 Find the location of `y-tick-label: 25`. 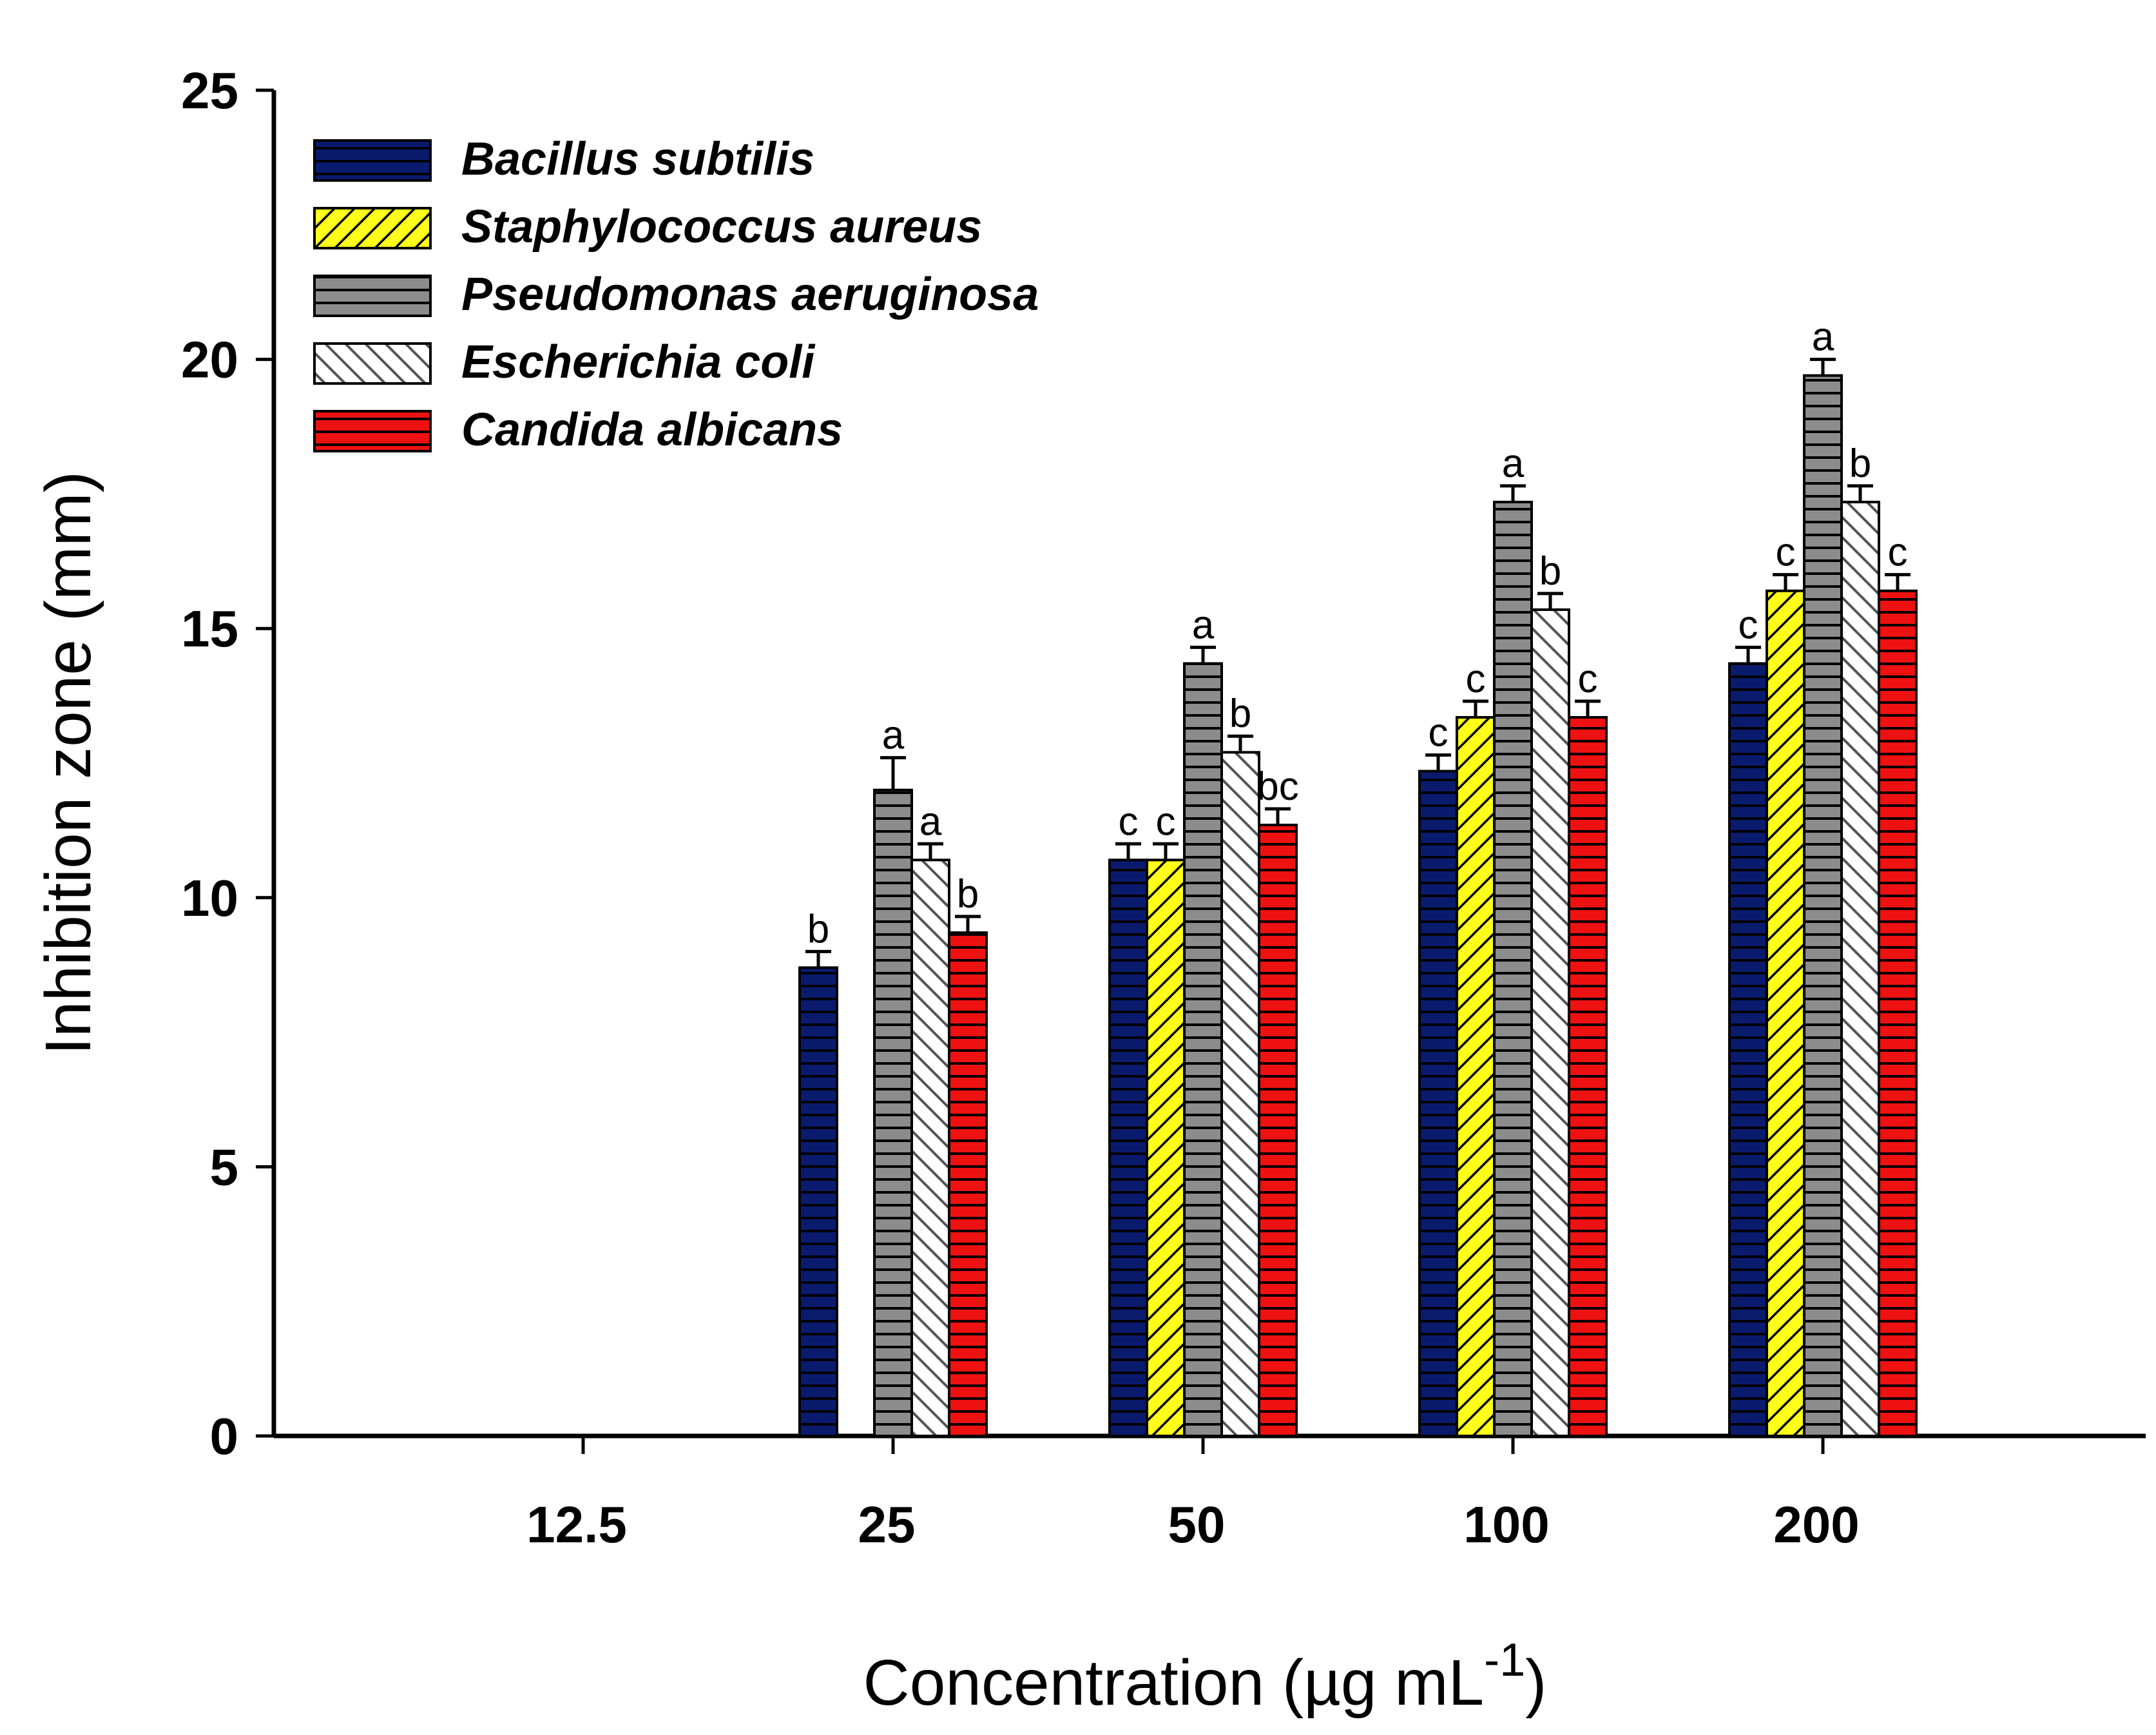

y-tick-label: 25 is located at coordinates (209, 90).